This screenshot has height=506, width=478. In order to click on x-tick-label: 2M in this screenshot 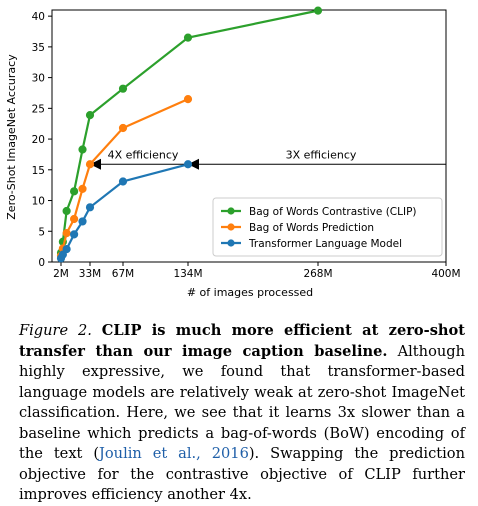, I will do `click(61, 274)`.